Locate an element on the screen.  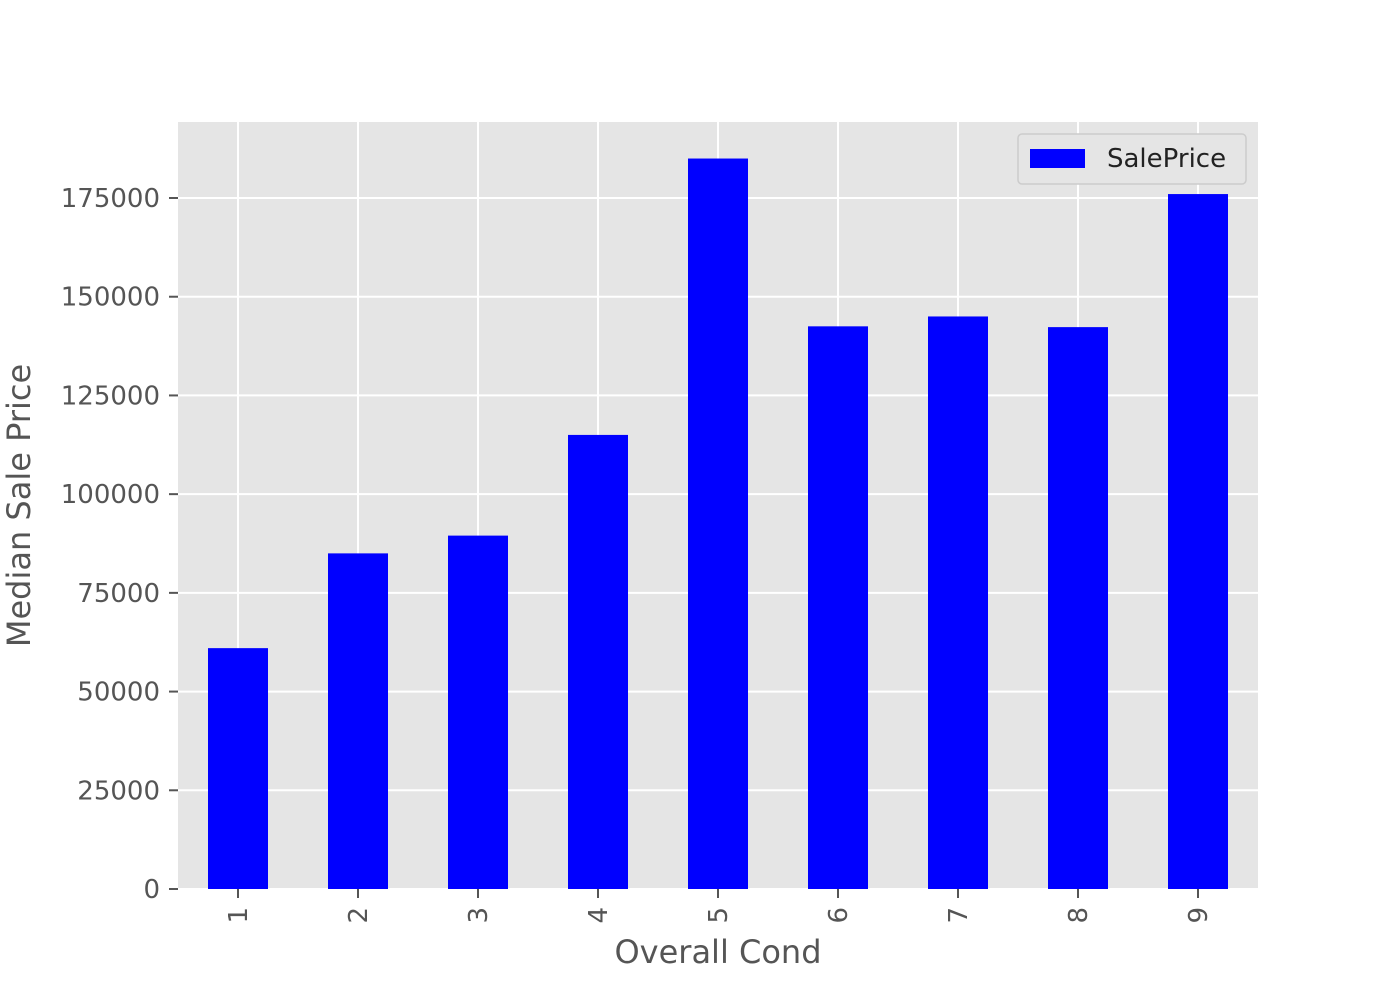
x-axis-label: Overall Cond is located at coordinates (717, 952).